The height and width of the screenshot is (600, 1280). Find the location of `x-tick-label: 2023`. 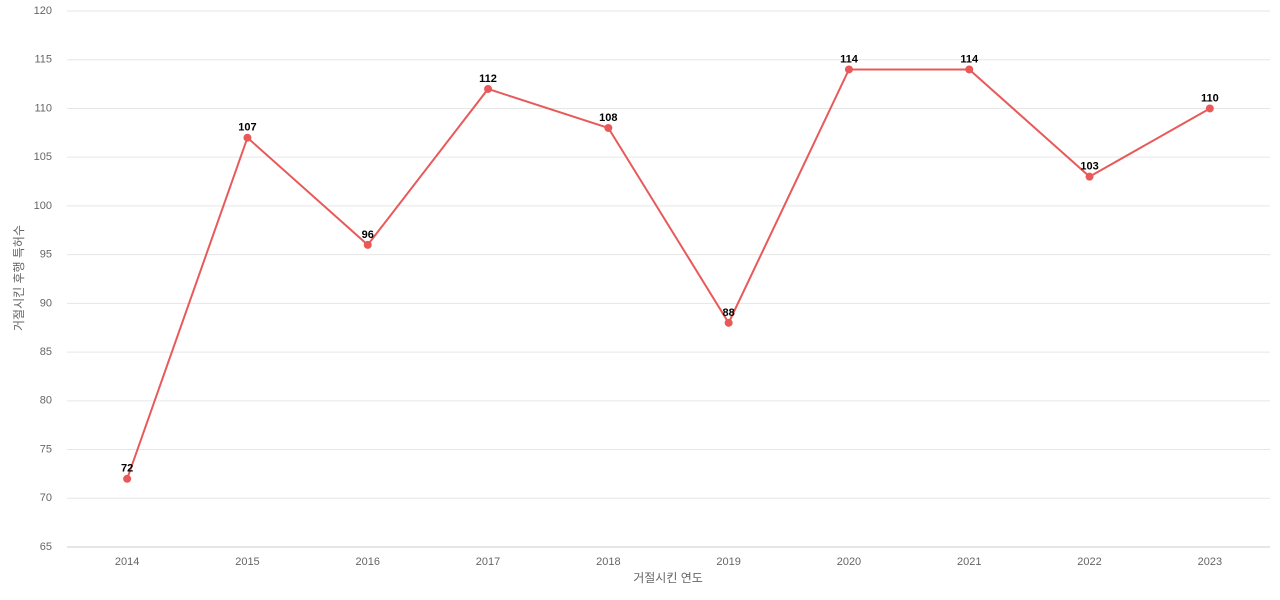

x-tick-label: 2023 is located at coordinates (1210, 562).